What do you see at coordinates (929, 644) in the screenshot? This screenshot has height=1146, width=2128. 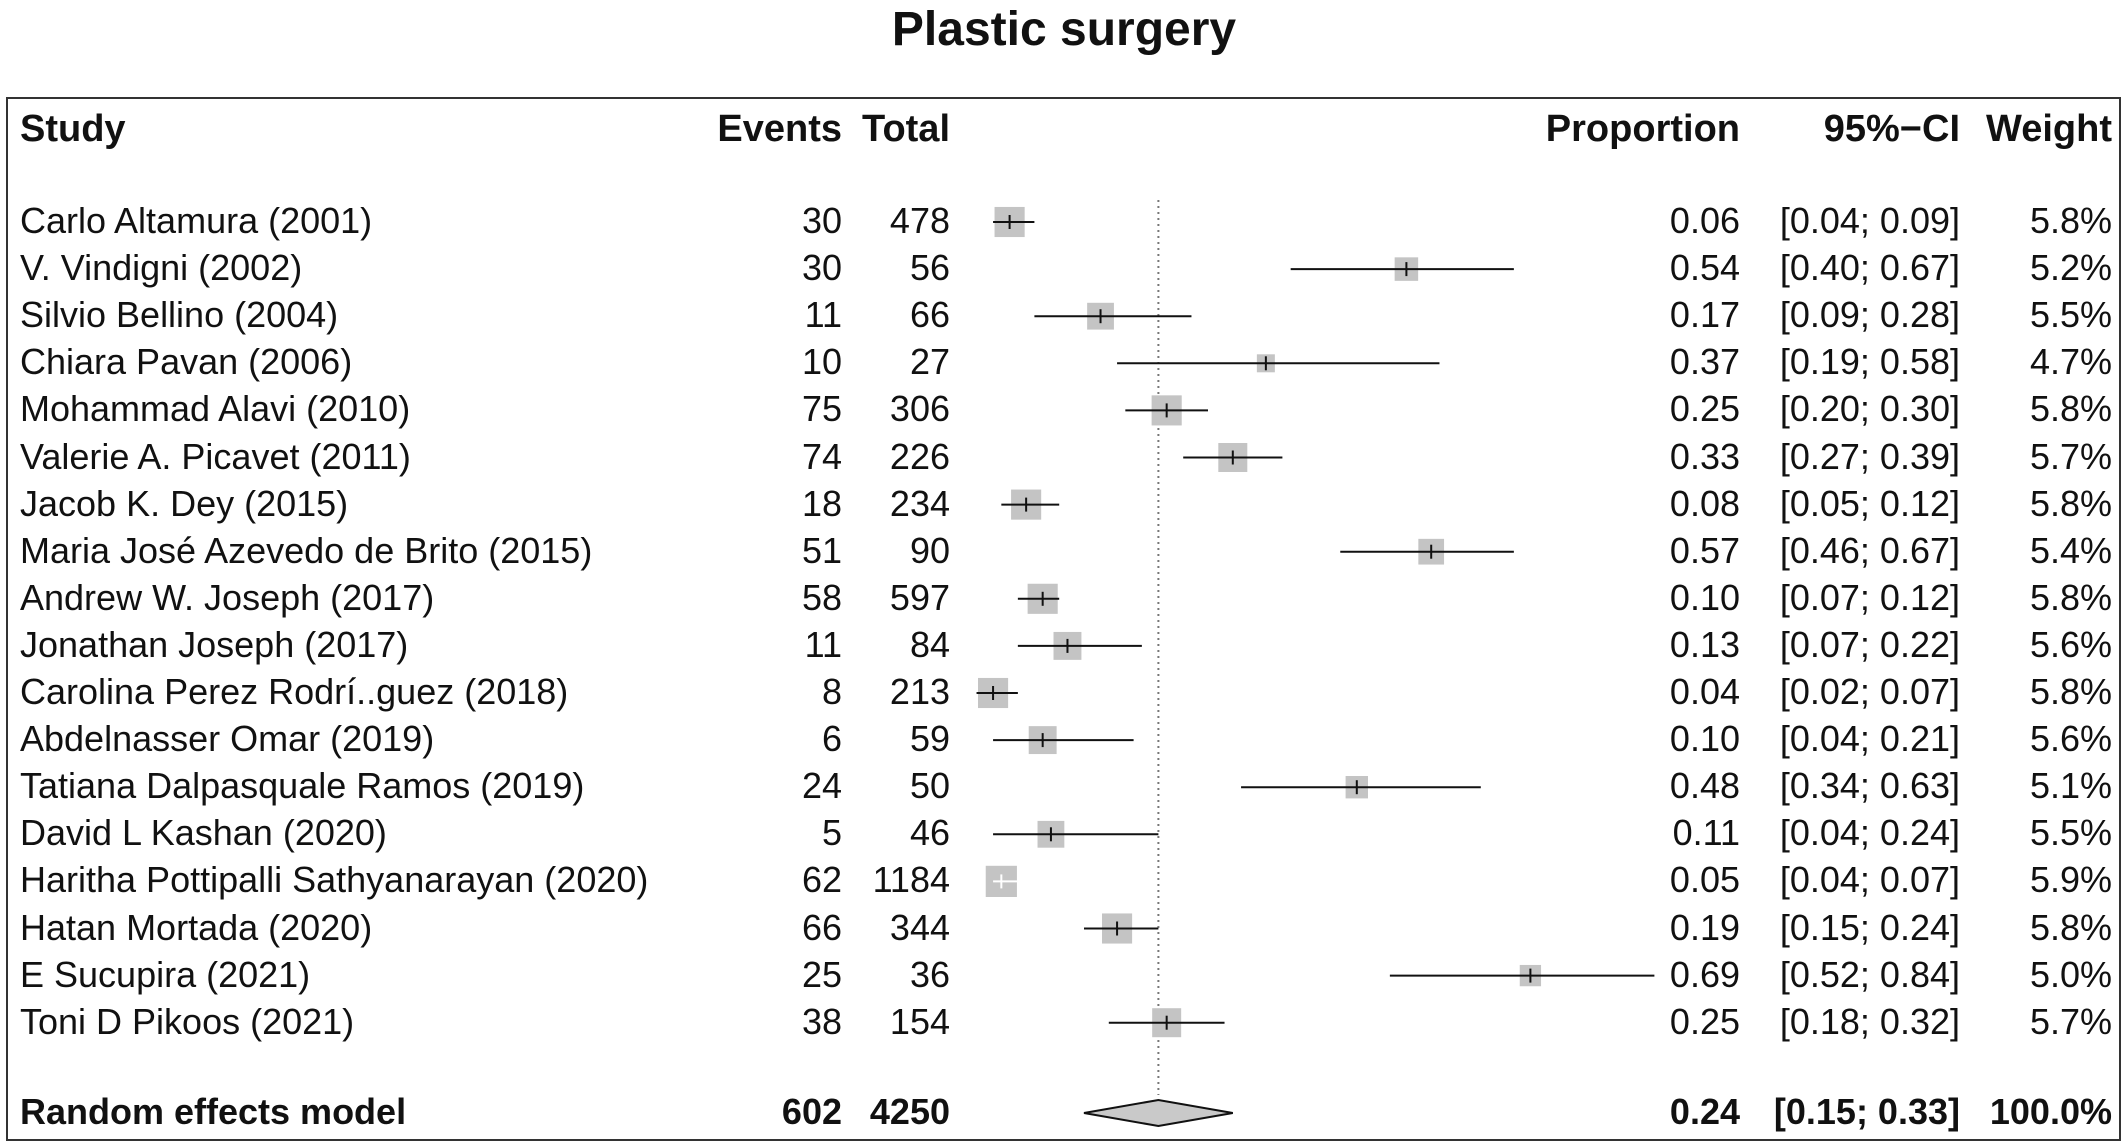 I see `total-value: 84` at bounding box center [929, 644].